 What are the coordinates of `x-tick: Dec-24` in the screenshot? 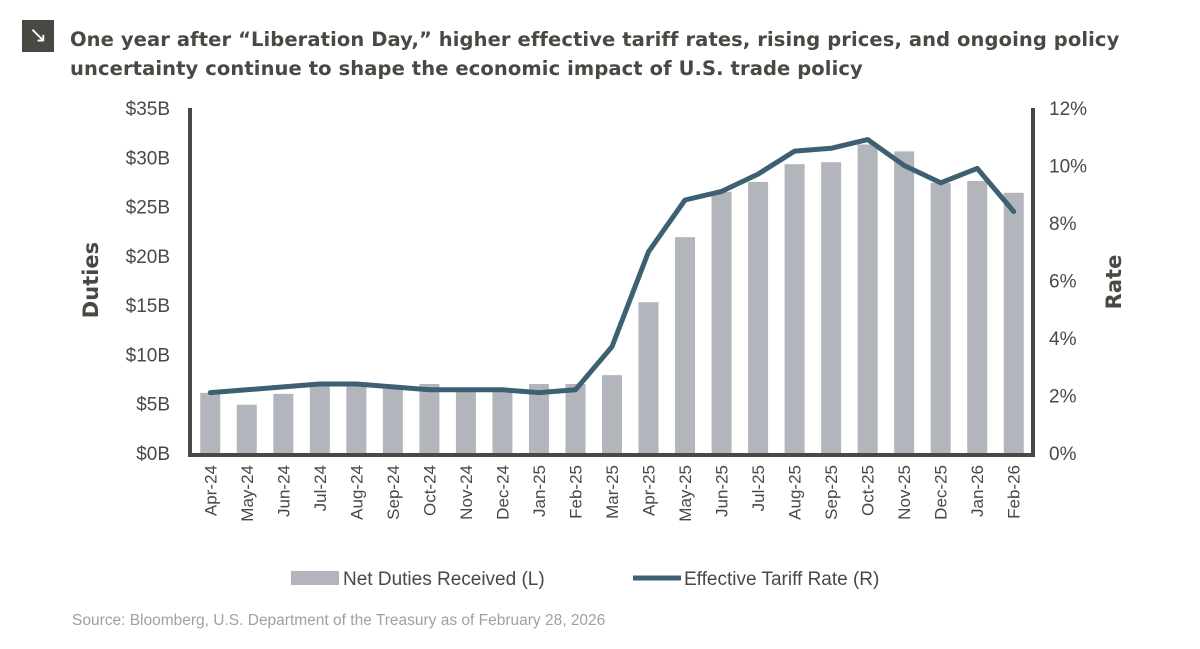 It's located at (502, 492).